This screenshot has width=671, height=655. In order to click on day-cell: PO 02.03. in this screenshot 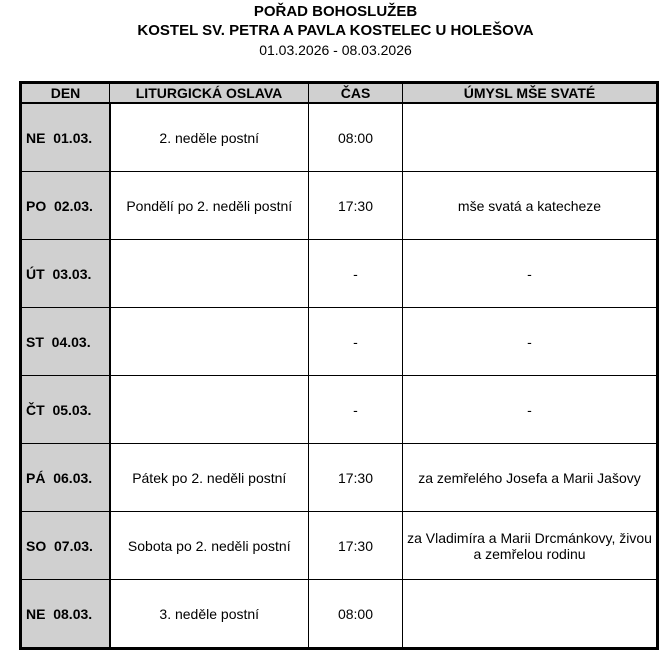, I will do `click(65, 205)`.